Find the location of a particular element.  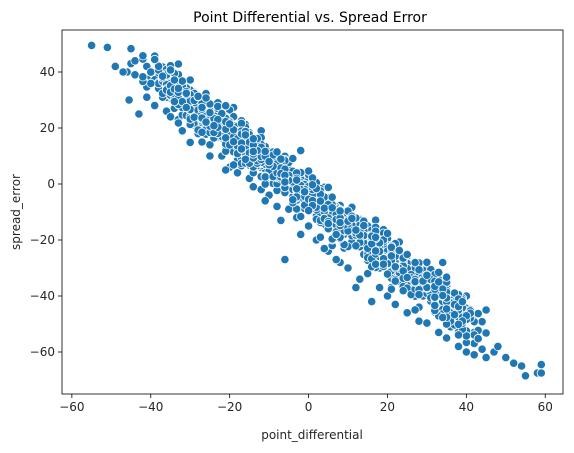

y-axis-label: spread_error is located at coordinates (16, 212).